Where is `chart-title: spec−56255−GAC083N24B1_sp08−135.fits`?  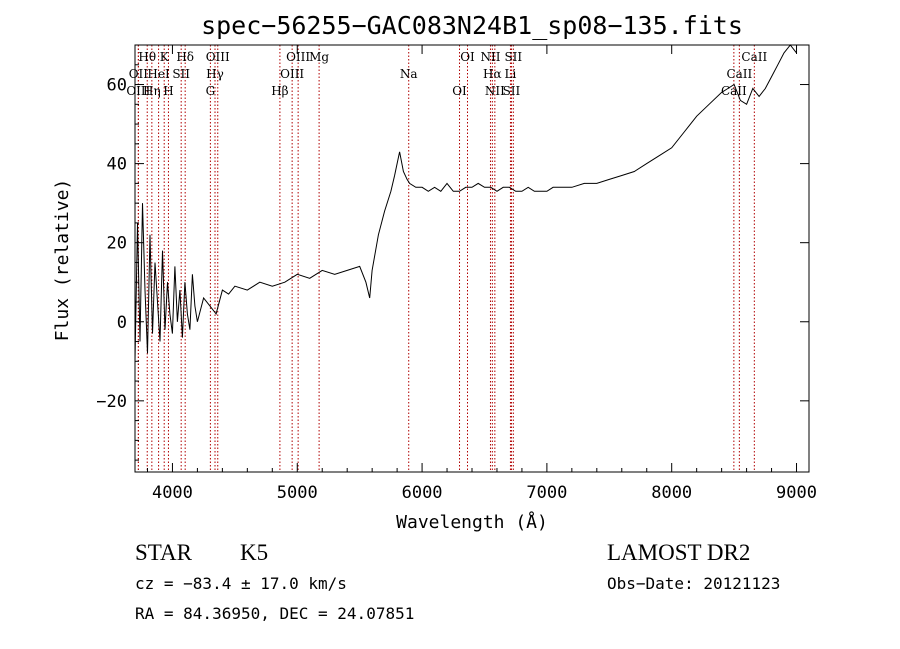 chart-title: spec−56255−GAC083N24B1_sp08−135.fits is located at coordinates (472, 25).